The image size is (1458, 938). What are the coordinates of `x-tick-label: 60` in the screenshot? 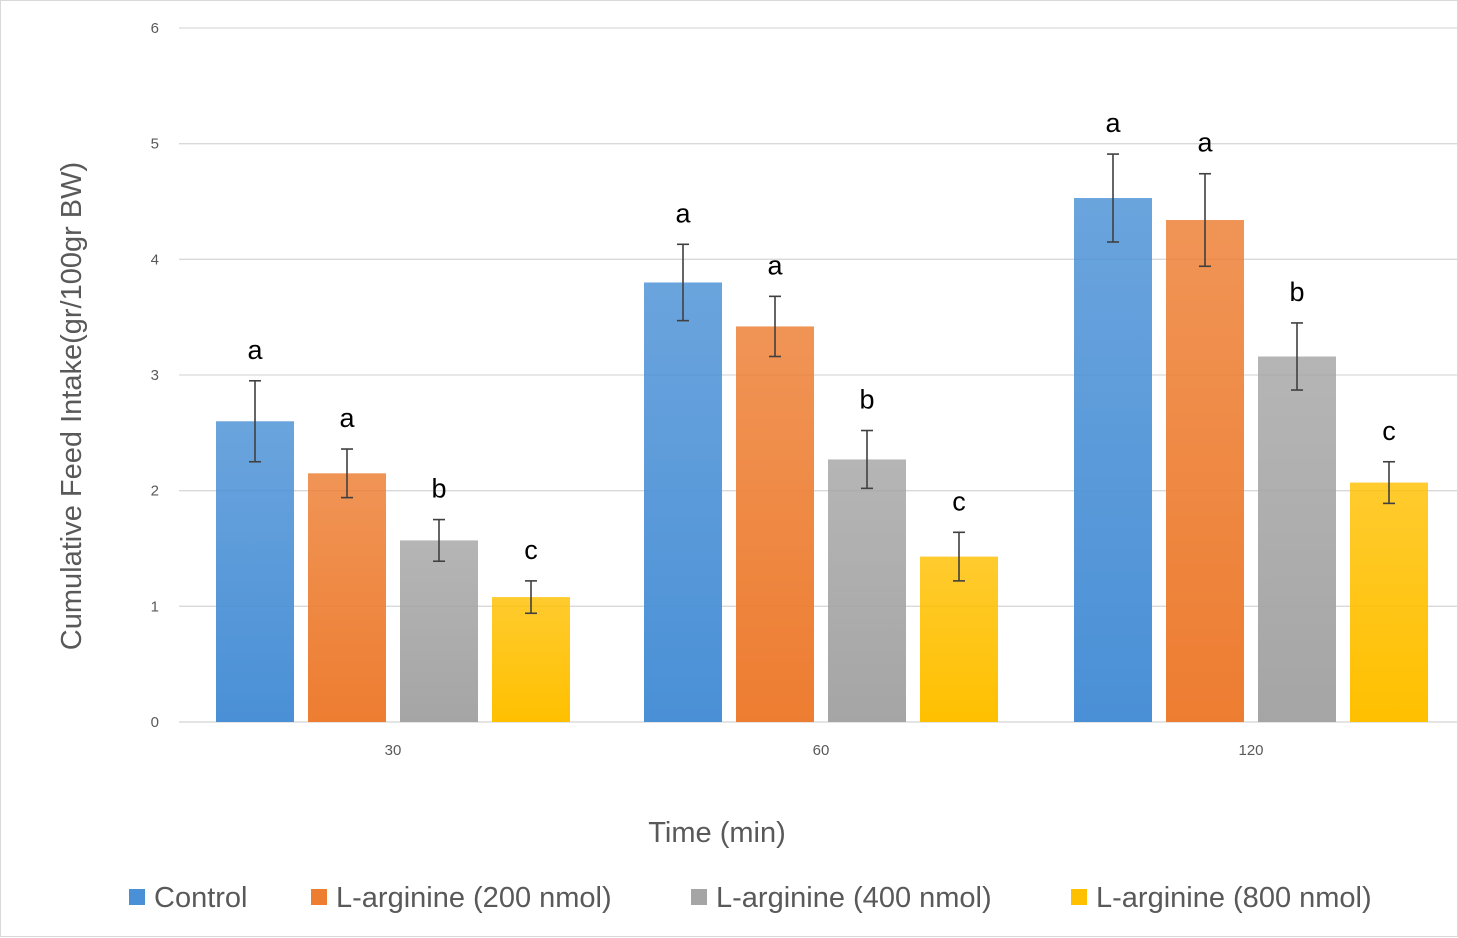 It's located at (821, 750).